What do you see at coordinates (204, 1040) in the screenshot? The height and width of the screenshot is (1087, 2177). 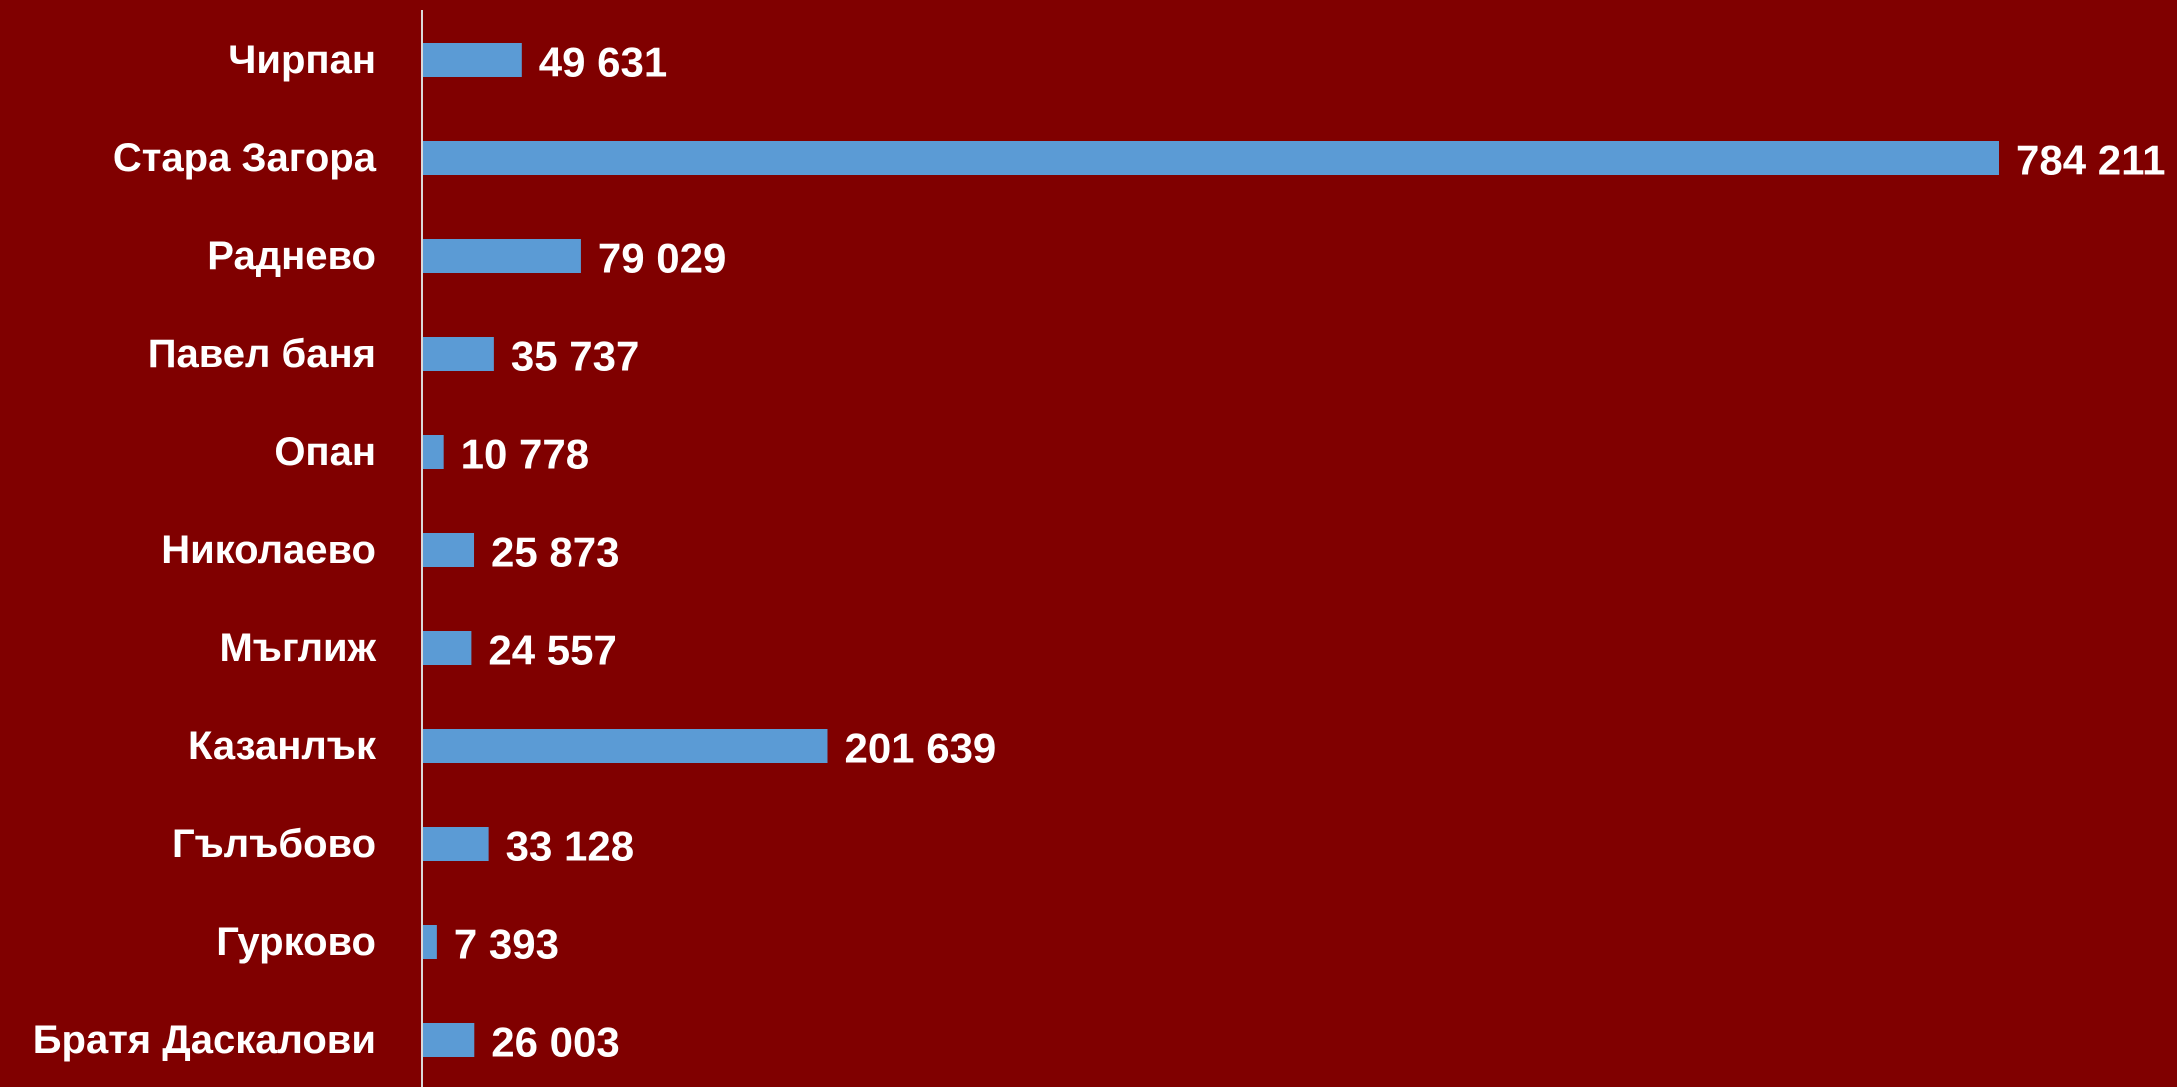 I see `category-label: Братя Даскалови` at bounding box center [204, 1040].